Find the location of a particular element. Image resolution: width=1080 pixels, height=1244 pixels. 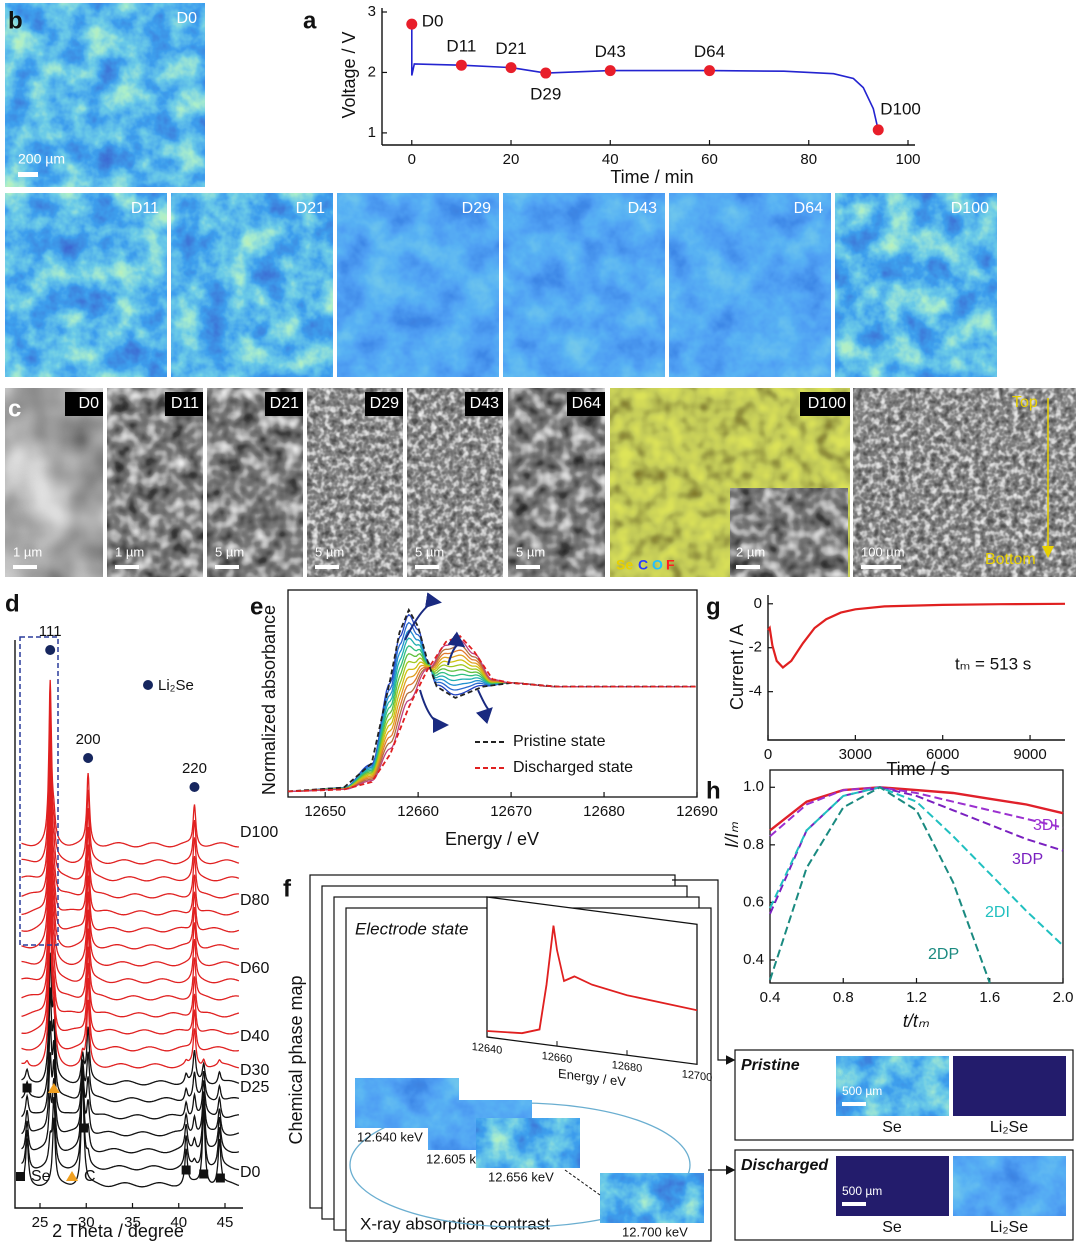

x-tick-label: 40 is located at coordinates (178, 1222).